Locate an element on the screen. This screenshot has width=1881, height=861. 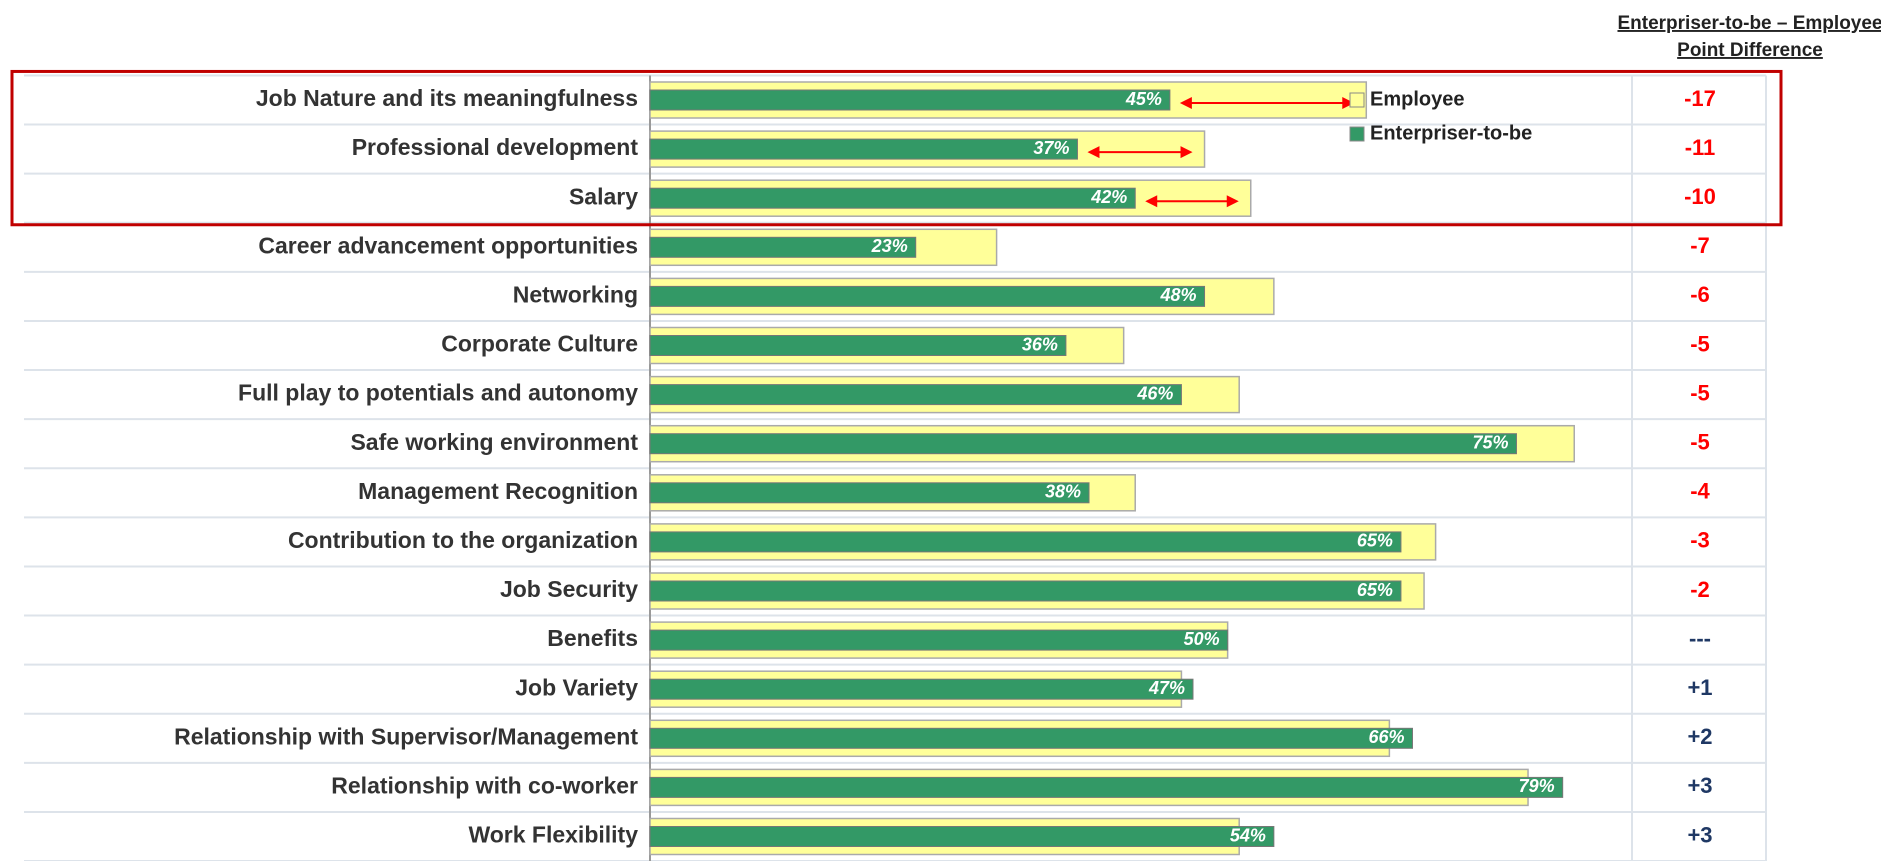
diff-label: -11 is located at coordinates (1700, 147).